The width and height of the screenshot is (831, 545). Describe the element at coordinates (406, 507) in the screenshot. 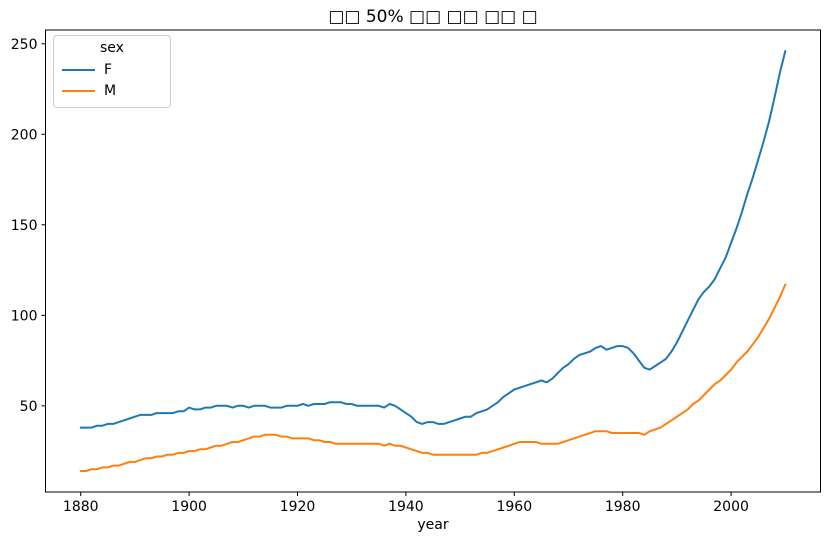

I see `x-tick-label: 1940` at that location.